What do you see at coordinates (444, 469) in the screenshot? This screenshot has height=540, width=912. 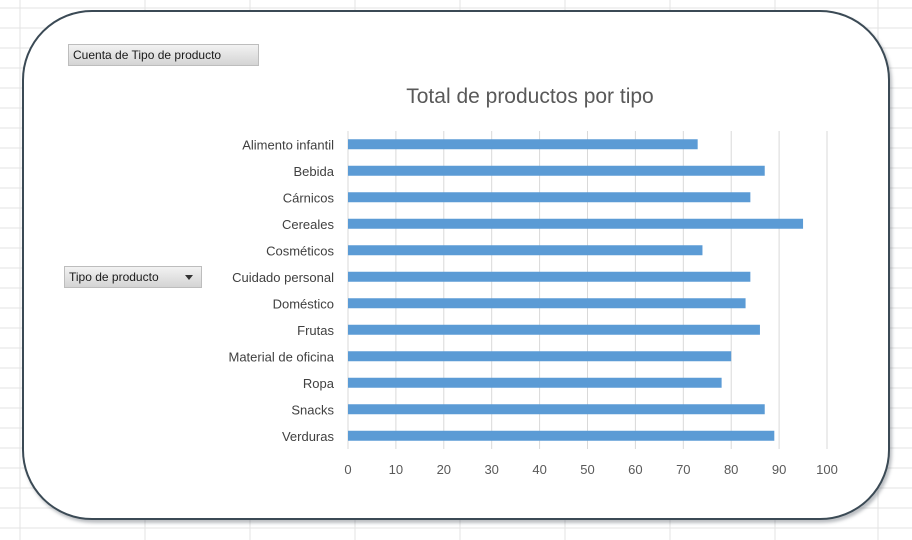 I see `x-tick-label: 20` at bounding box center [444, 469].